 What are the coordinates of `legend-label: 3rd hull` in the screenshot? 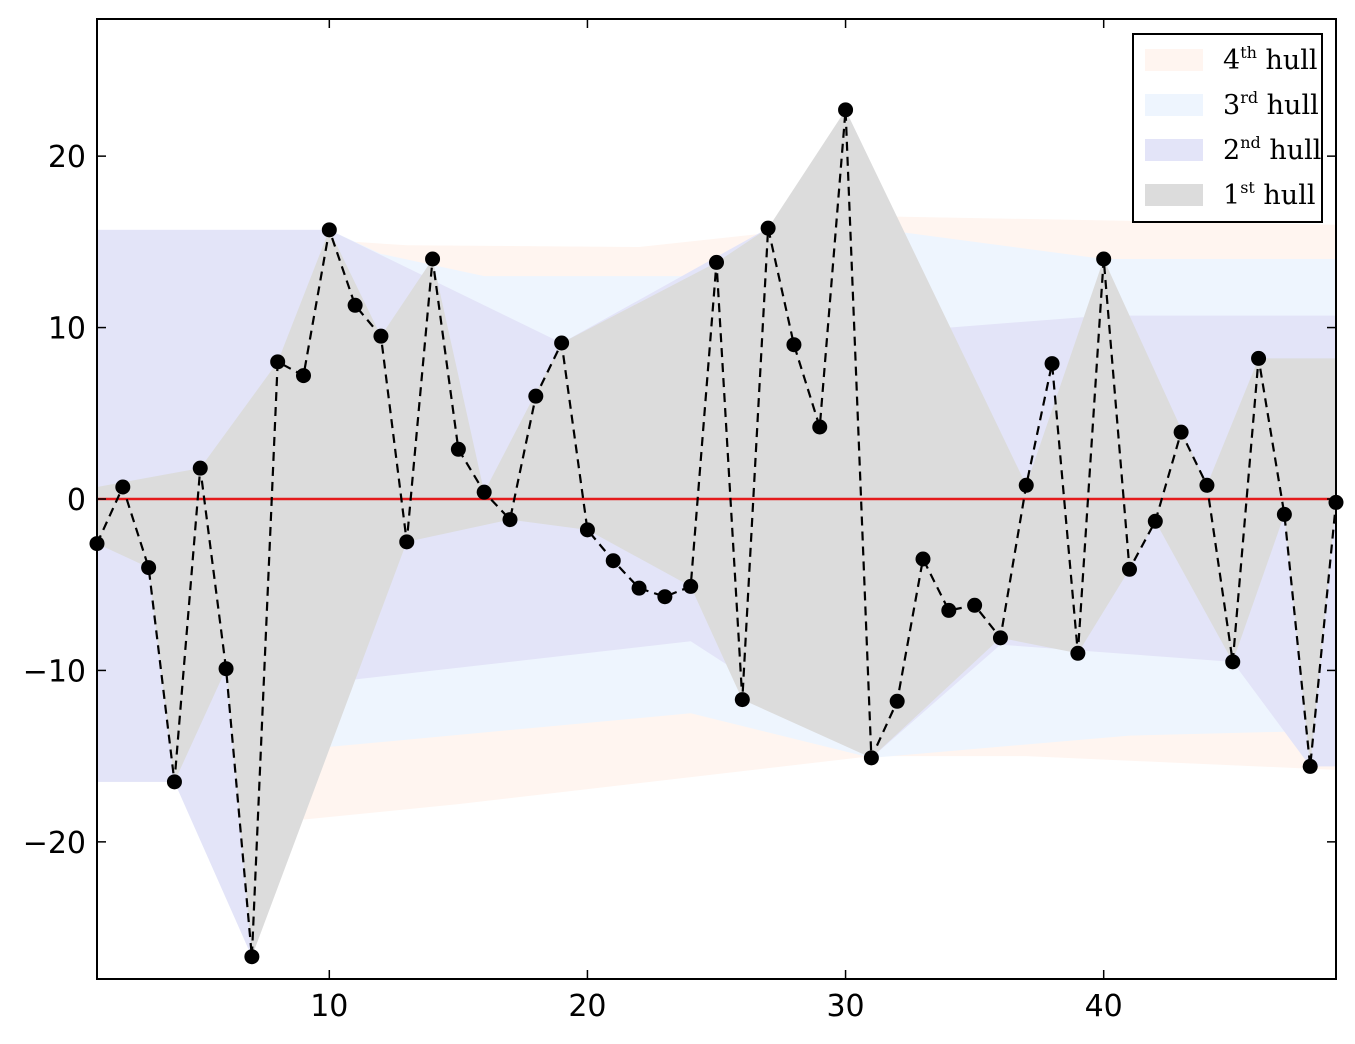 It's located at (1271, 104).